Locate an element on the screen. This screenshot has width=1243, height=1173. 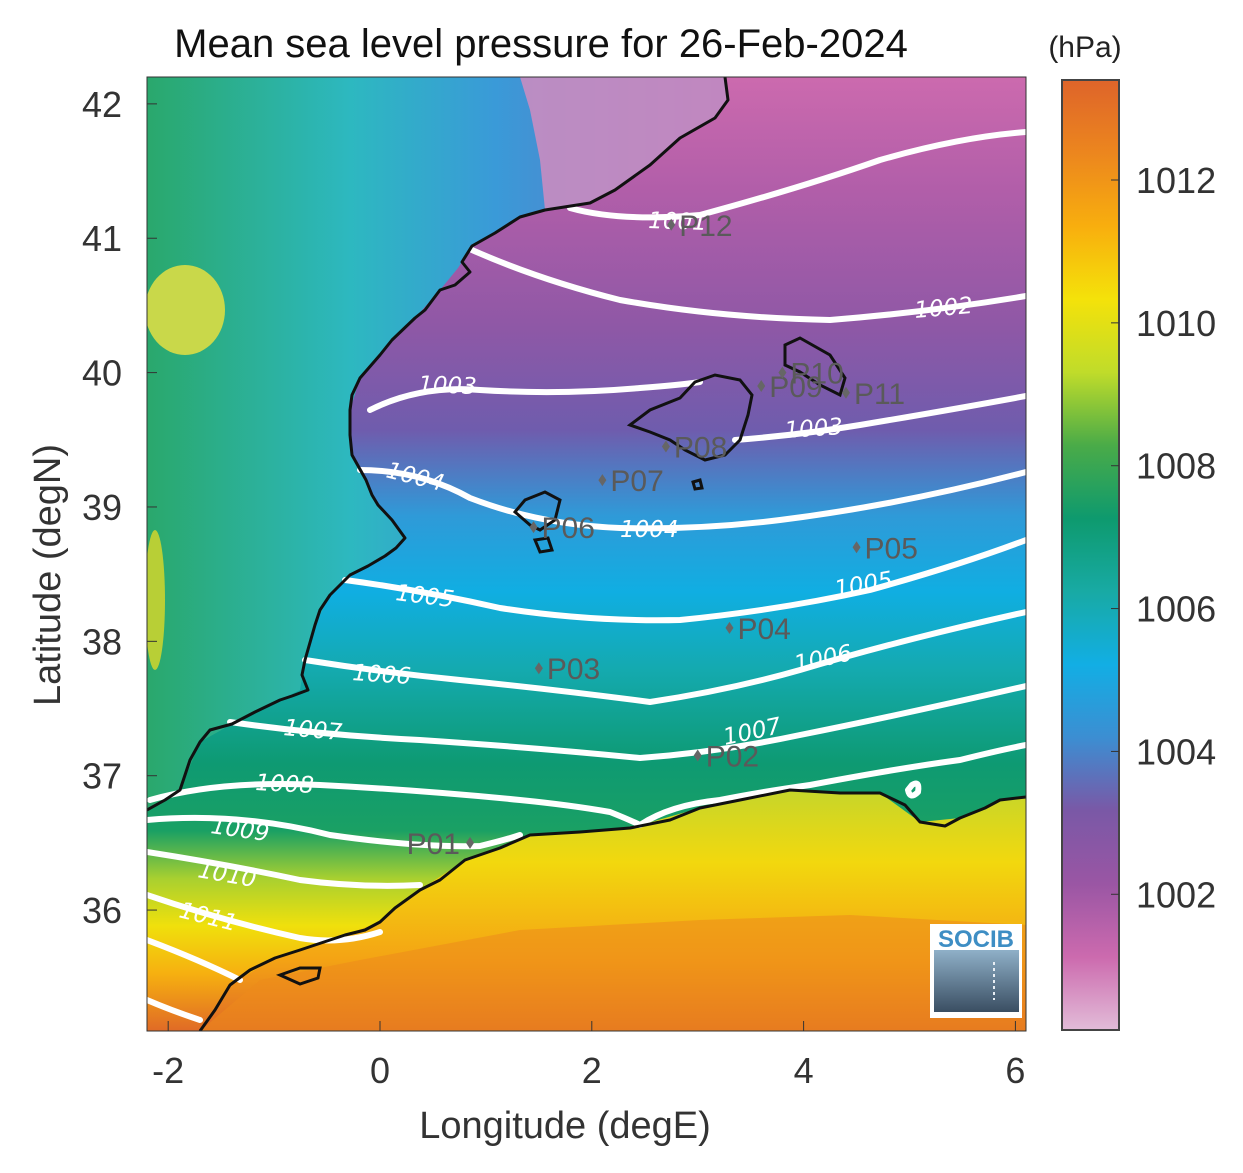
africa-coastline is located at coordinates (612, 909).